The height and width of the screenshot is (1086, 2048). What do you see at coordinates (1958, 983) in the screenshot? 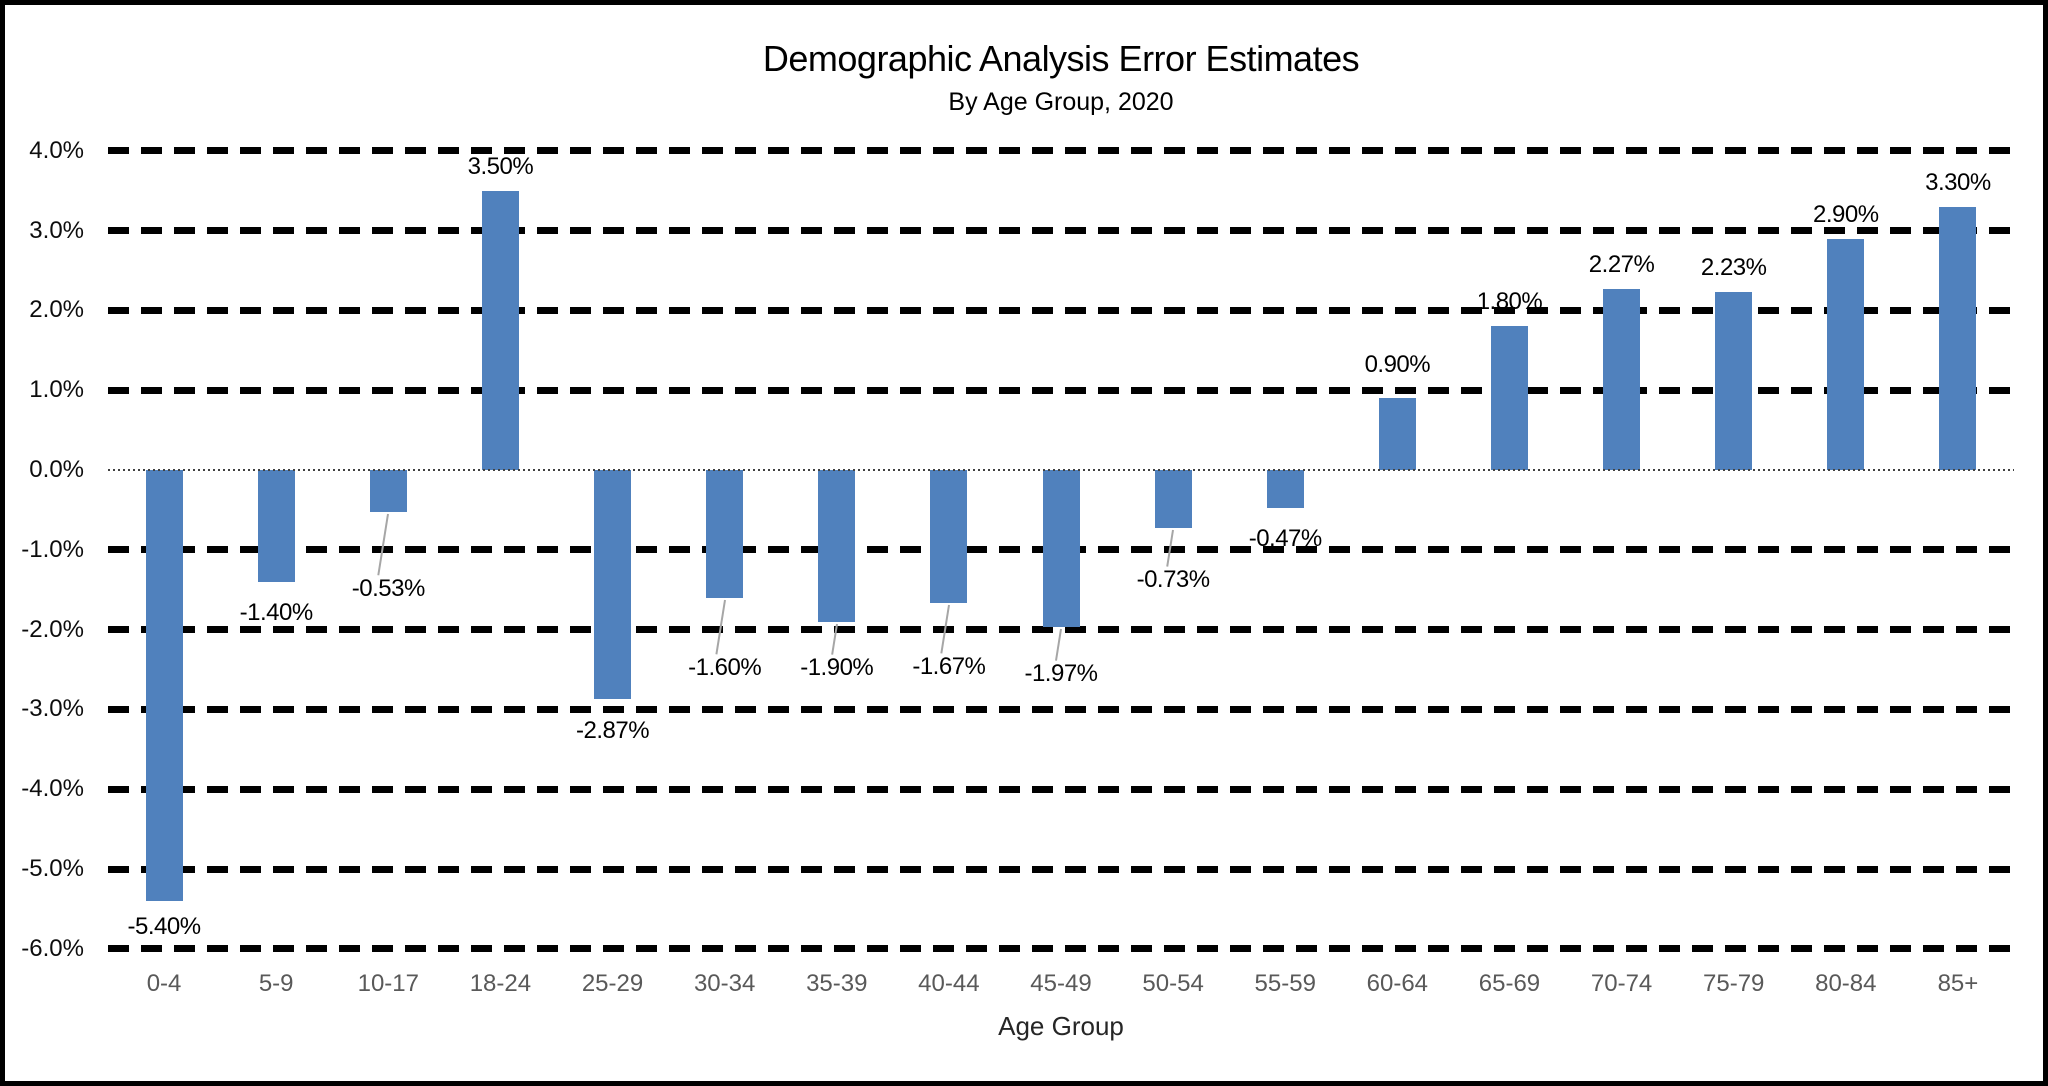
I see `x-tick-label: 85+` at bounding box center [1958, 983].